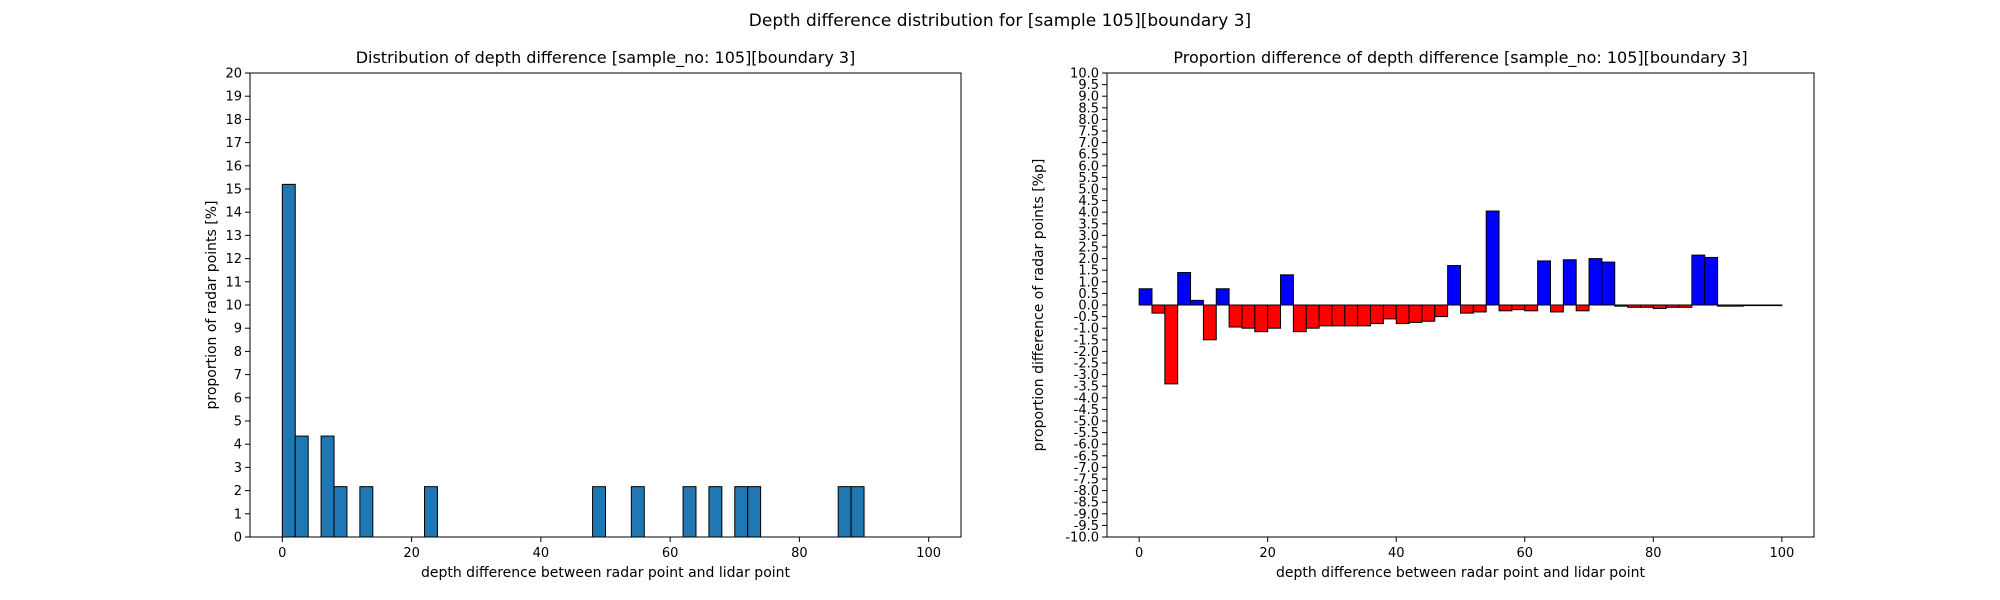 This screenshot has width=2000, height=600. I want to click on y-tick-label: -8.5, so click(1086, 503).